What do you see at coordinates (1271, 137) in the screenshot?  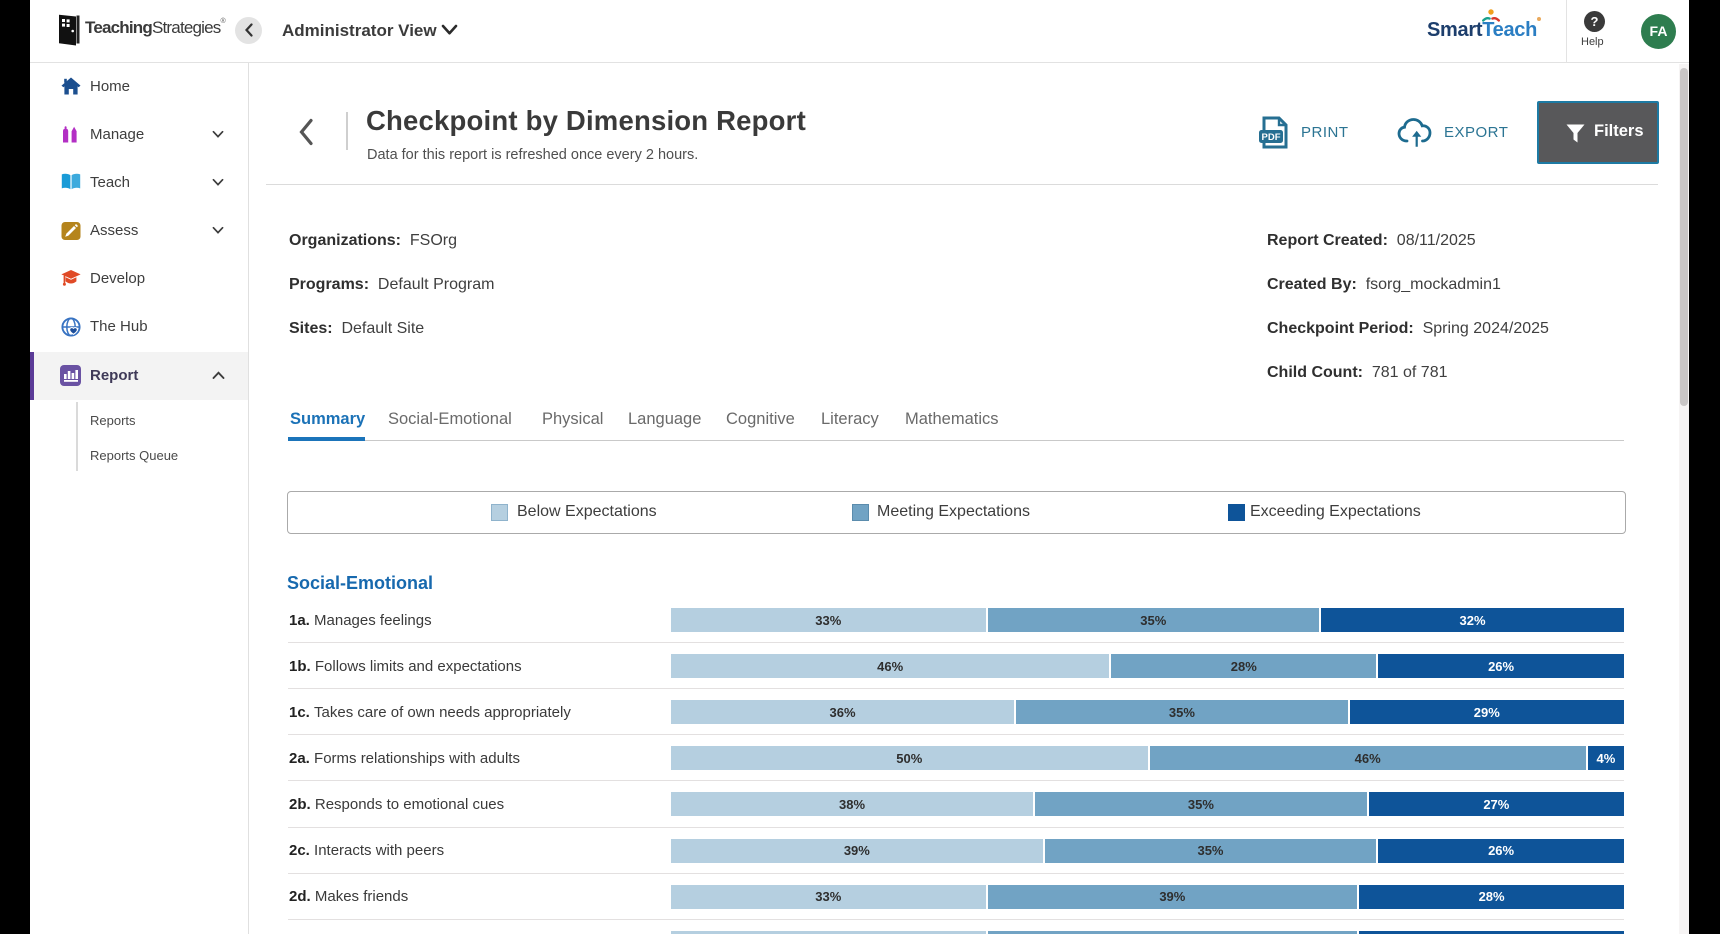 I see `svg-text: PDF` at bounding box center [1271, 137].